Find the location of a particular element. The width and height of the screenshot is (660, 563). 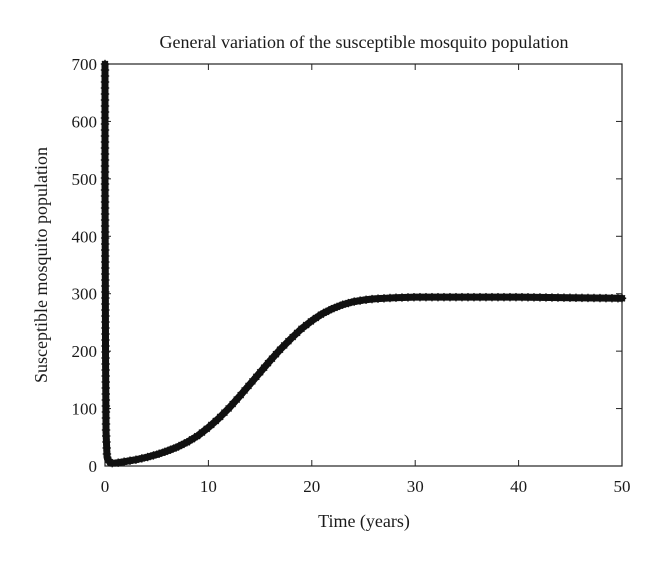

y-tick-label: 600 is located at coordinates (85, 121).